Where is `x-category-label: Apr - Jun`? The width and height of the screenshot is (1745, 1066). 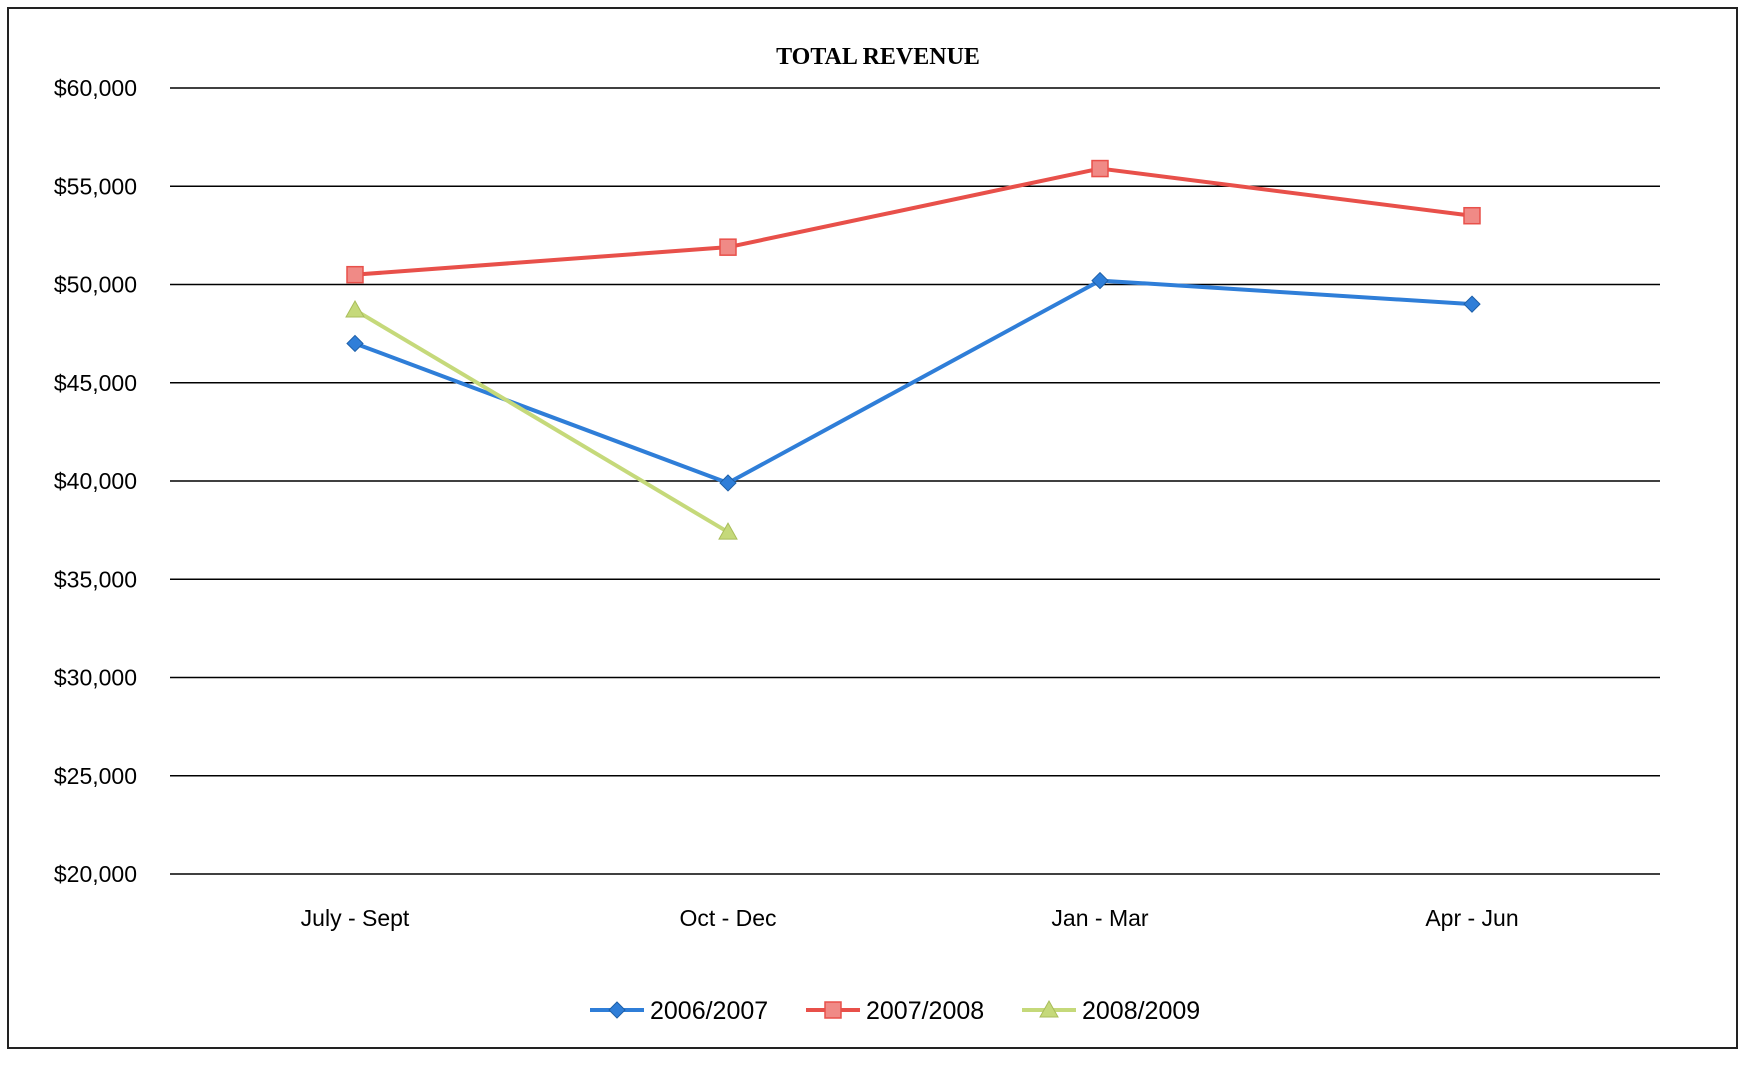
x-category-label: Apr - Jun is located at coordinates (1471, 918).